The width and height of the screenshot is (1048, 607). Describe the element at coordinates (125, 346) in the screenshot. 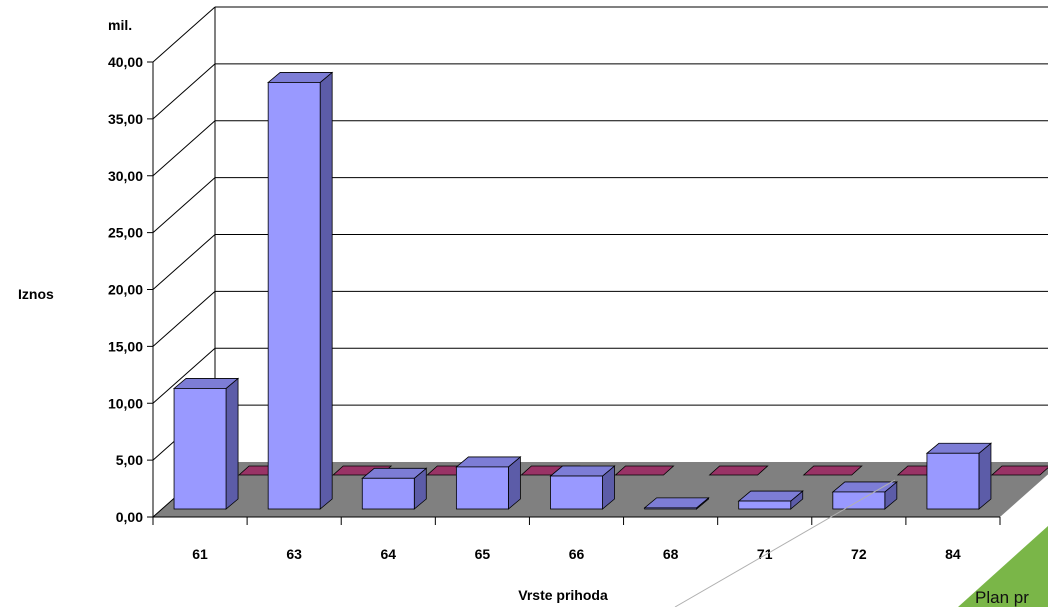

I see `y-tick-label: 15,00` at that location.